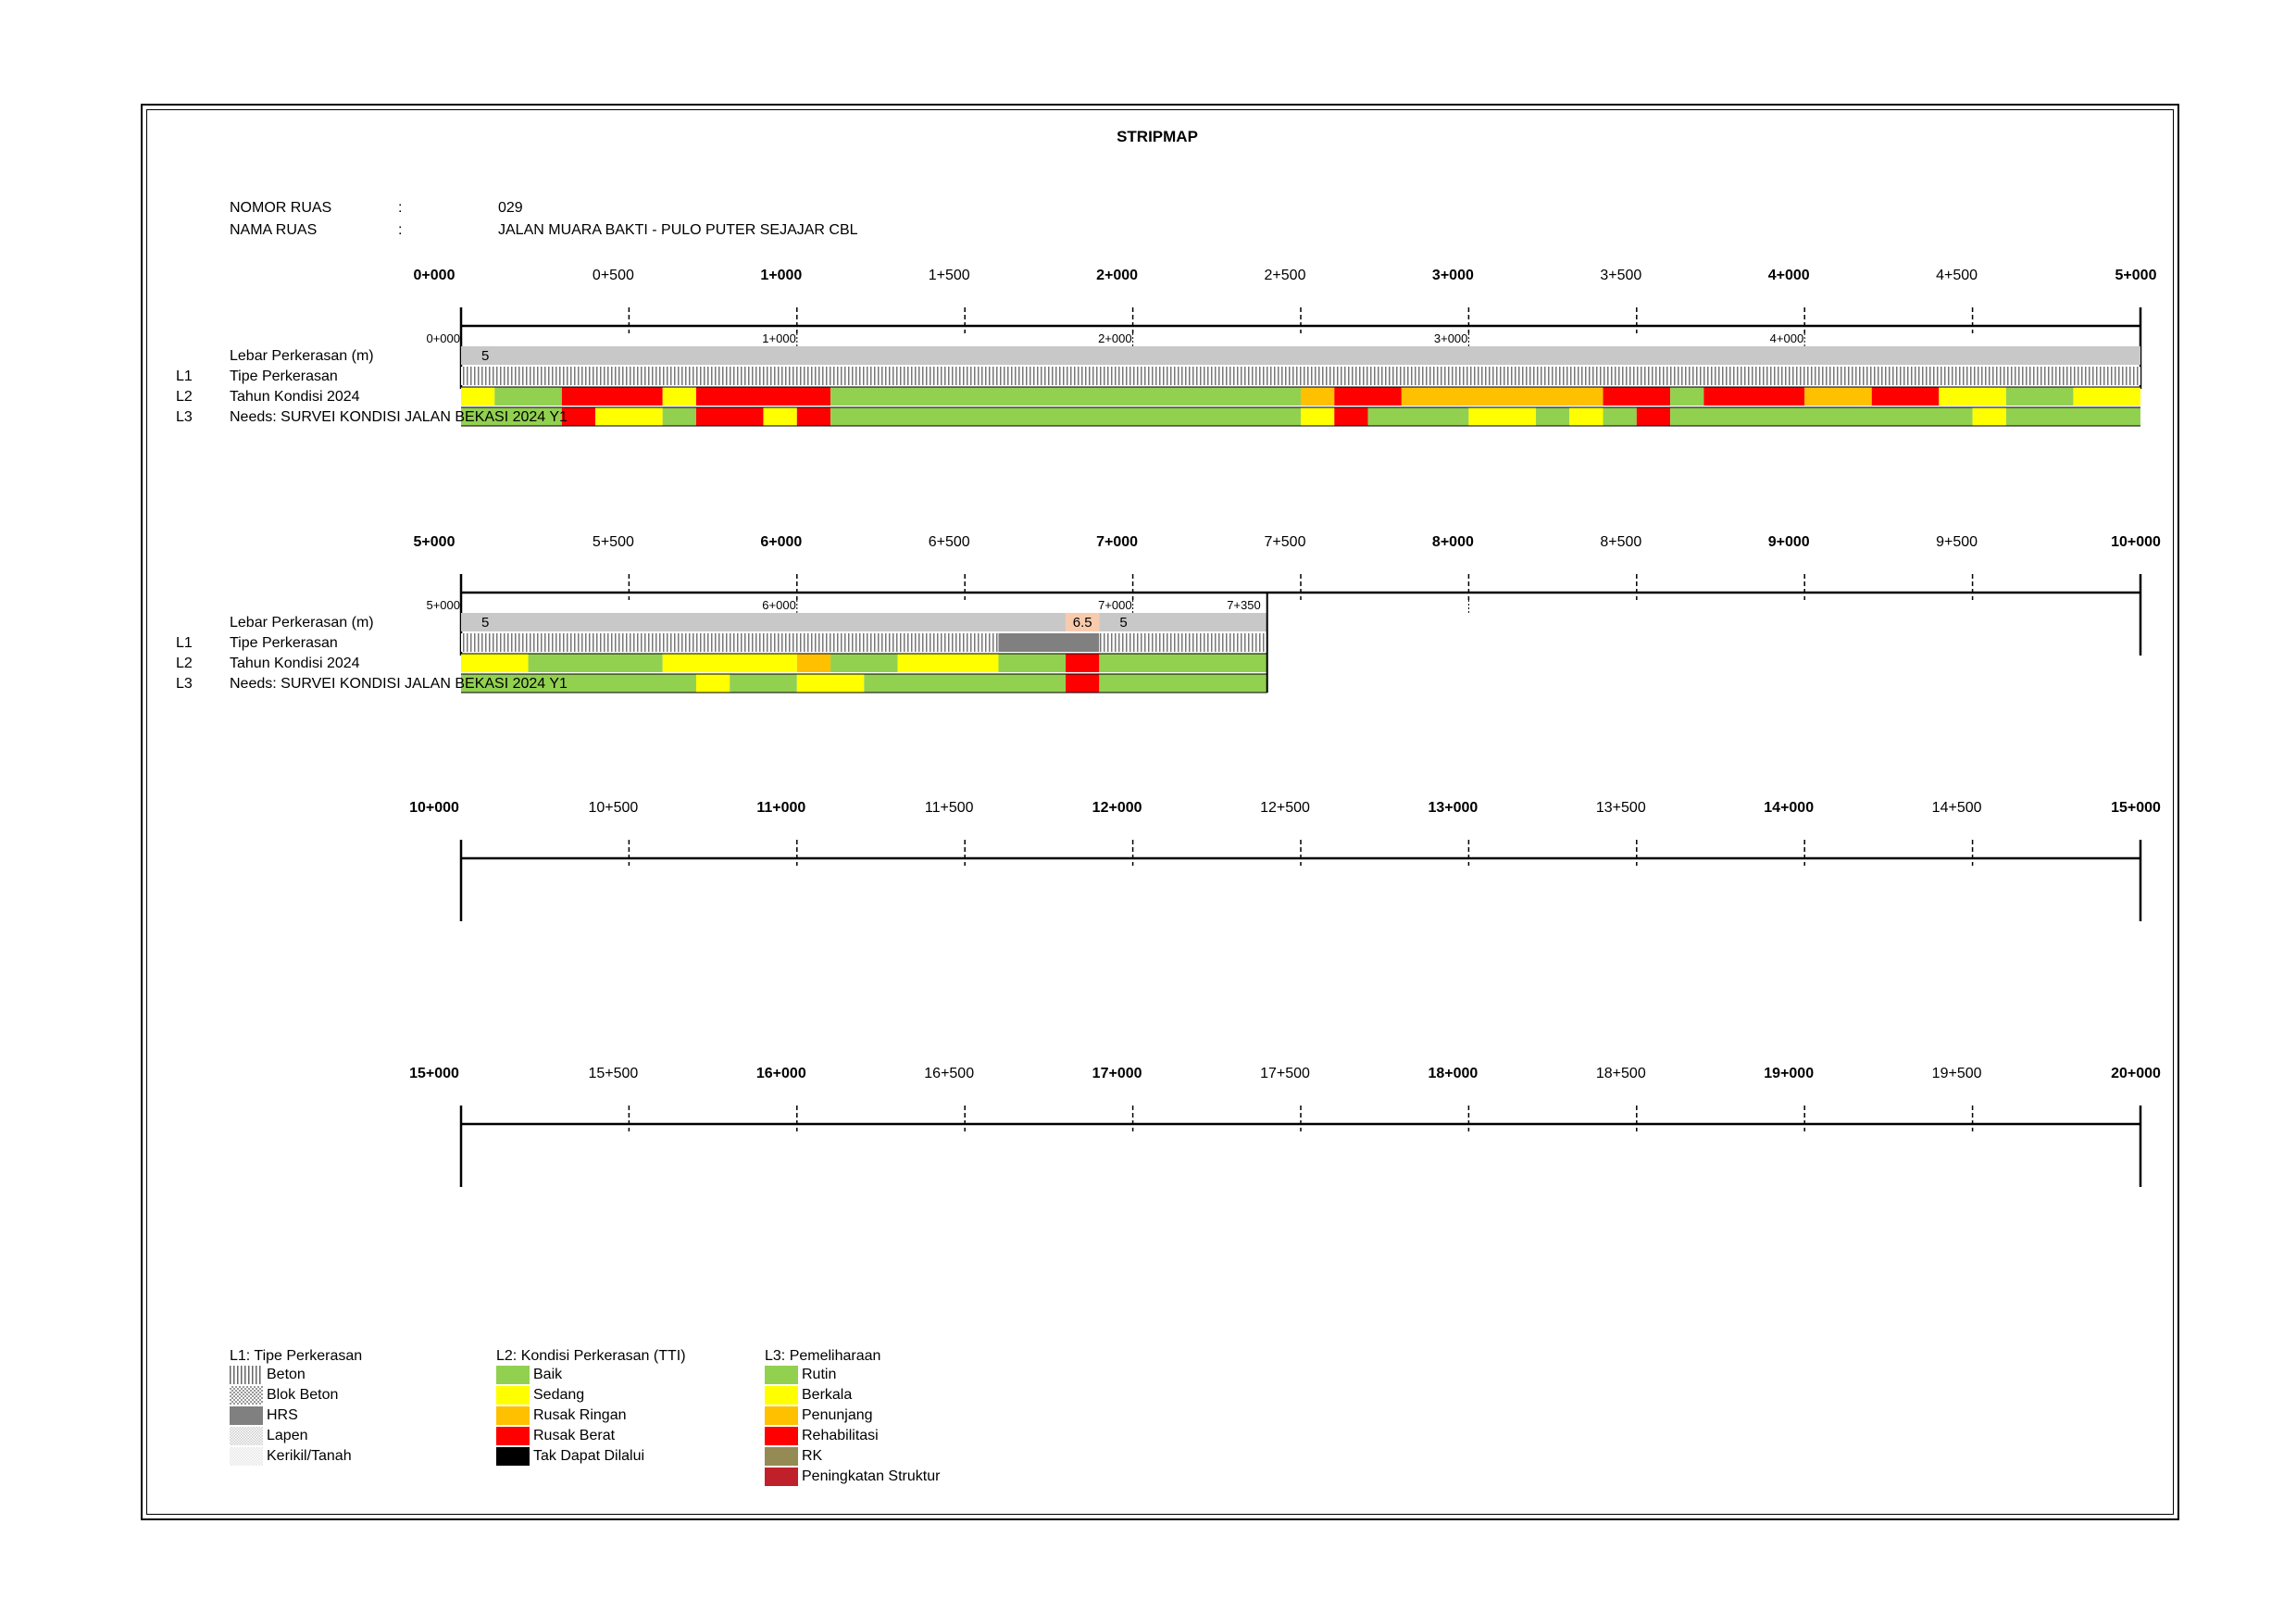 The height and width of the screenshot is (1624, 2296). I want to click on km-label: 19+000, so click(1789, 1073).